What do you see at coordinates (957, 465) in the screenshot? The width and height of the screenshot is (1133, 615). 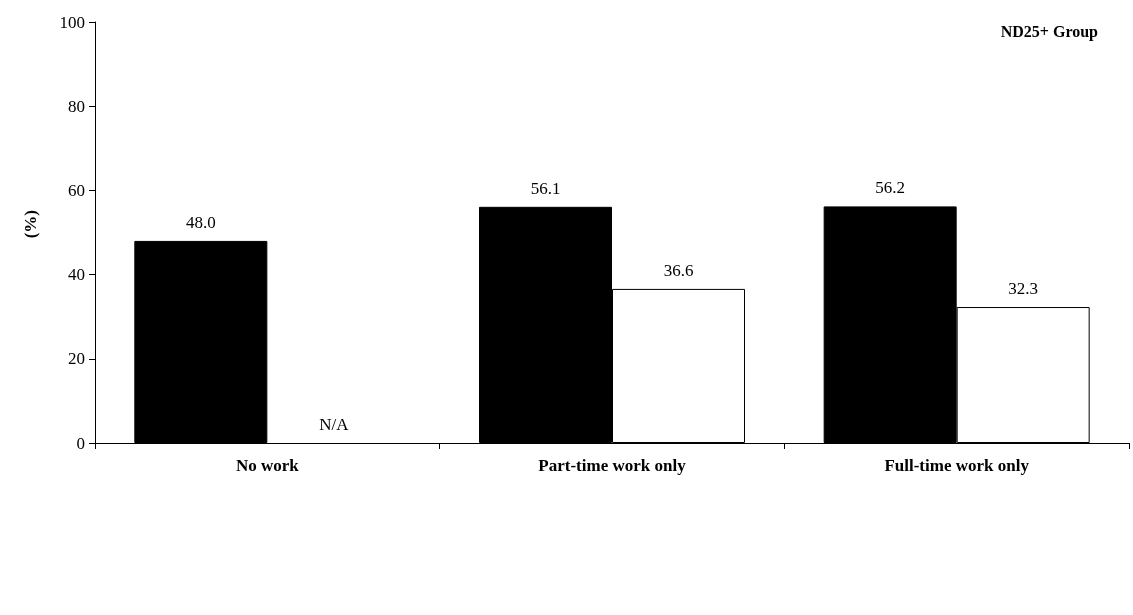 I see `x-tick-label: Full-time work only` at bounding box center [957, 465].